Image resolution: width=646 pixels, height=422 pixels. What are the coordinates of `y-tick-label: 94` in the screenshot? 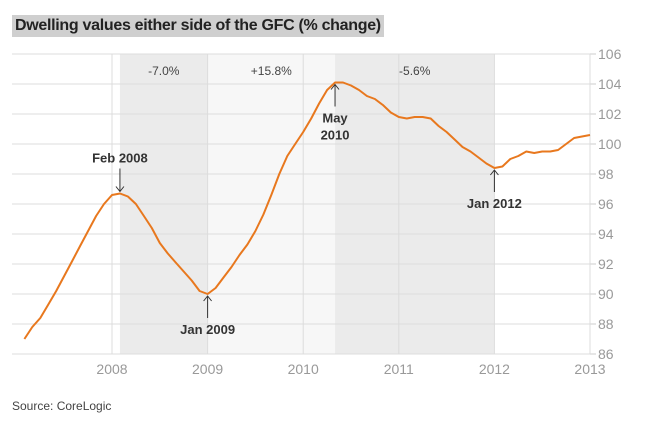 It's located at (606, 234).